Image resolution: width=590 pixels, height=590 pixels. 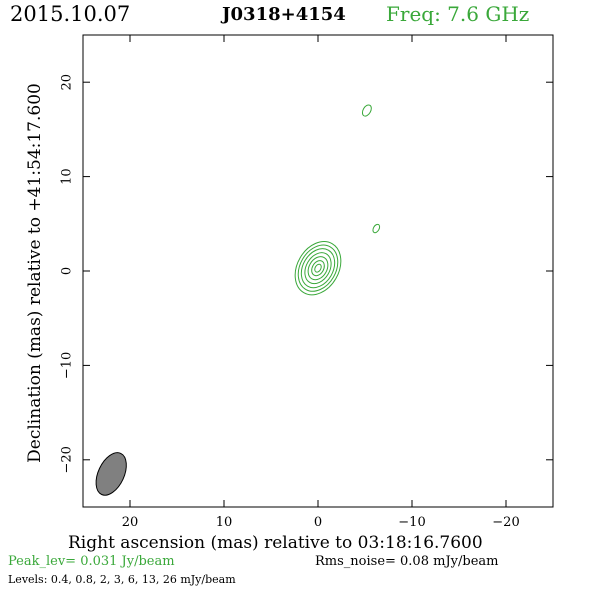 I want to click on beam-ellipse, so click(x=111, y=474).